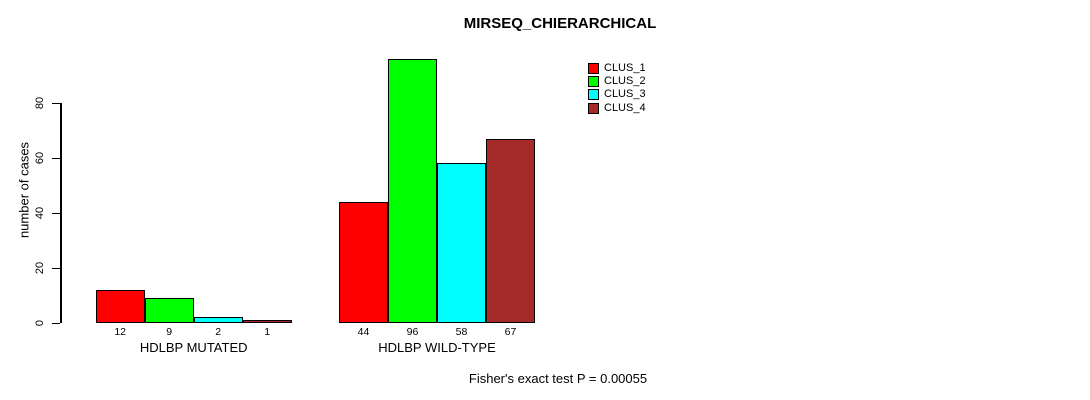 The image size is (1090, 400). I want to click on bar-clus-1-hdlbp-wild-type, so click(363, 262).